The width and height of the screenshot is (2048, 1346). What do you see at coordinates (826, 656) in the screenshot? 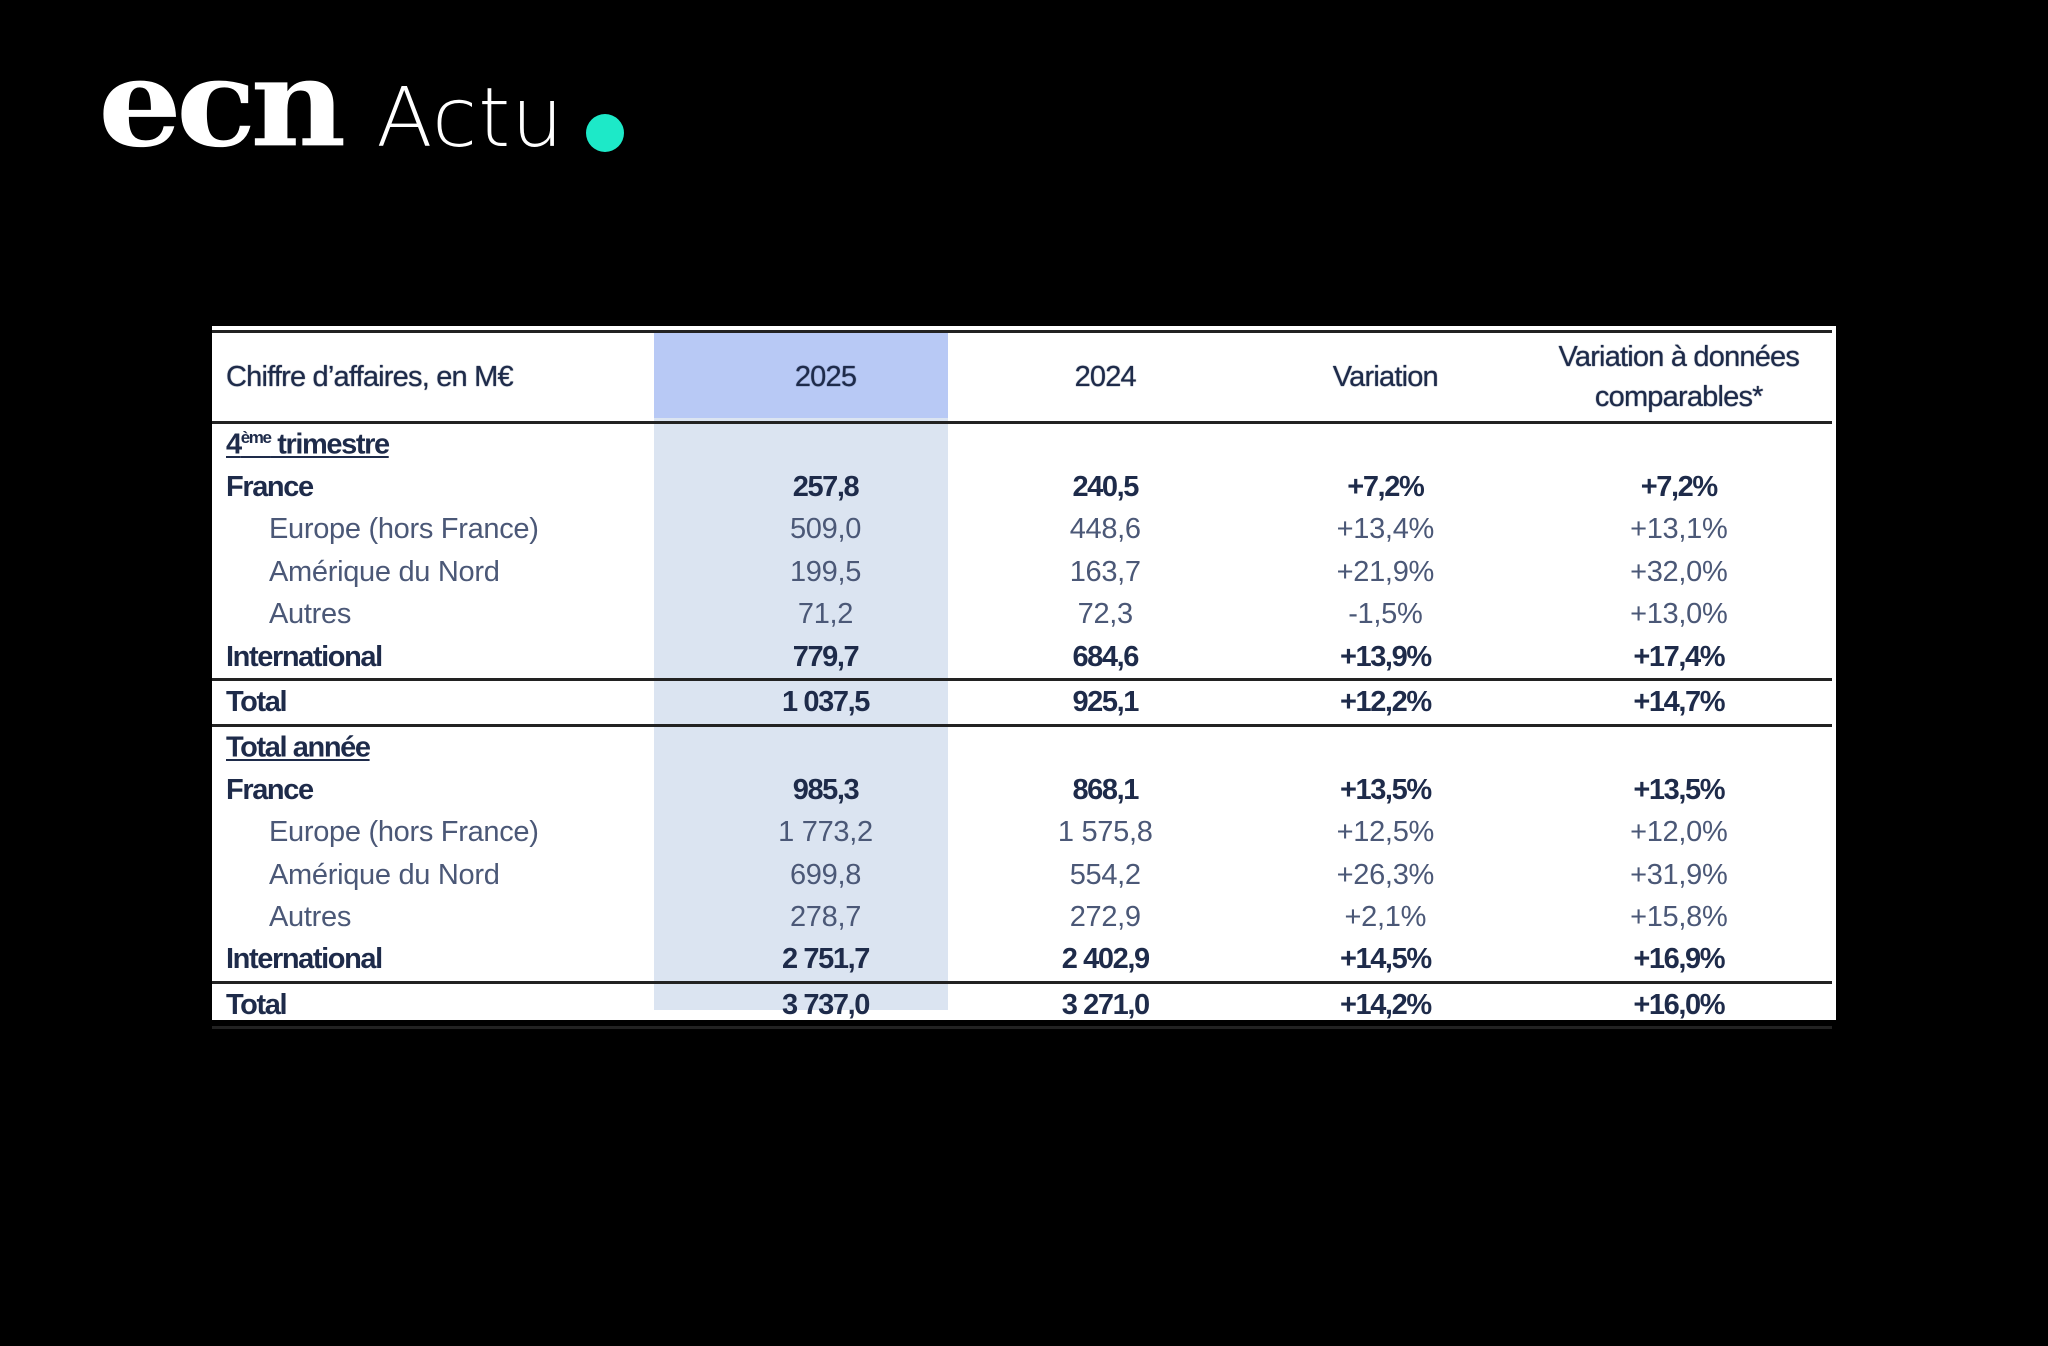
I see `value-2025: 779,7` at bounding box center [826, 656].